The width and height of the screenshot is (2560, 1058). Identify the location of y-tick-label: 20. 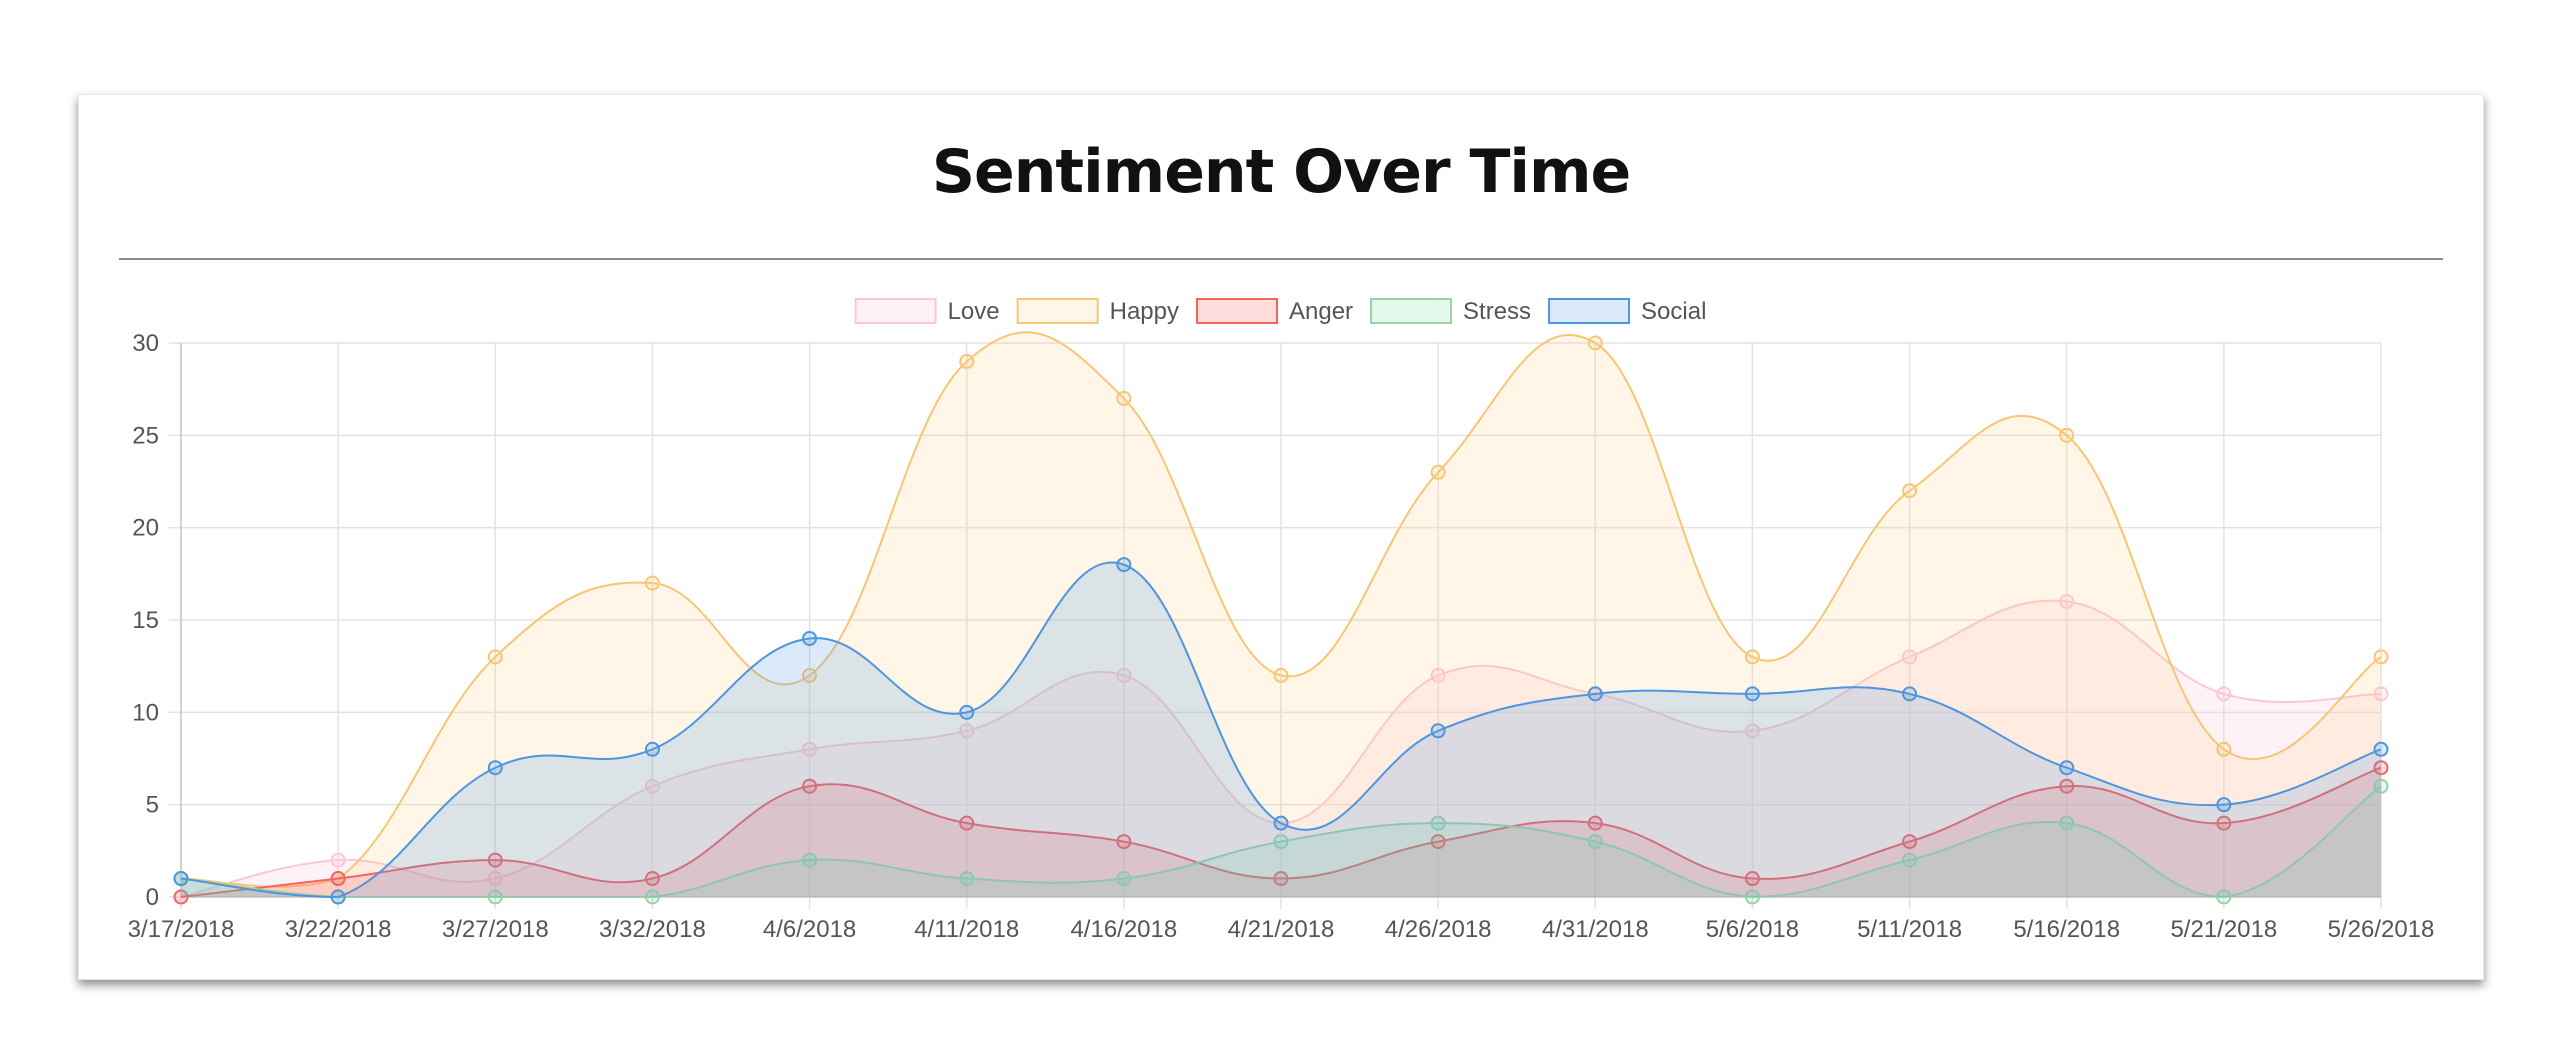
(145, 528).